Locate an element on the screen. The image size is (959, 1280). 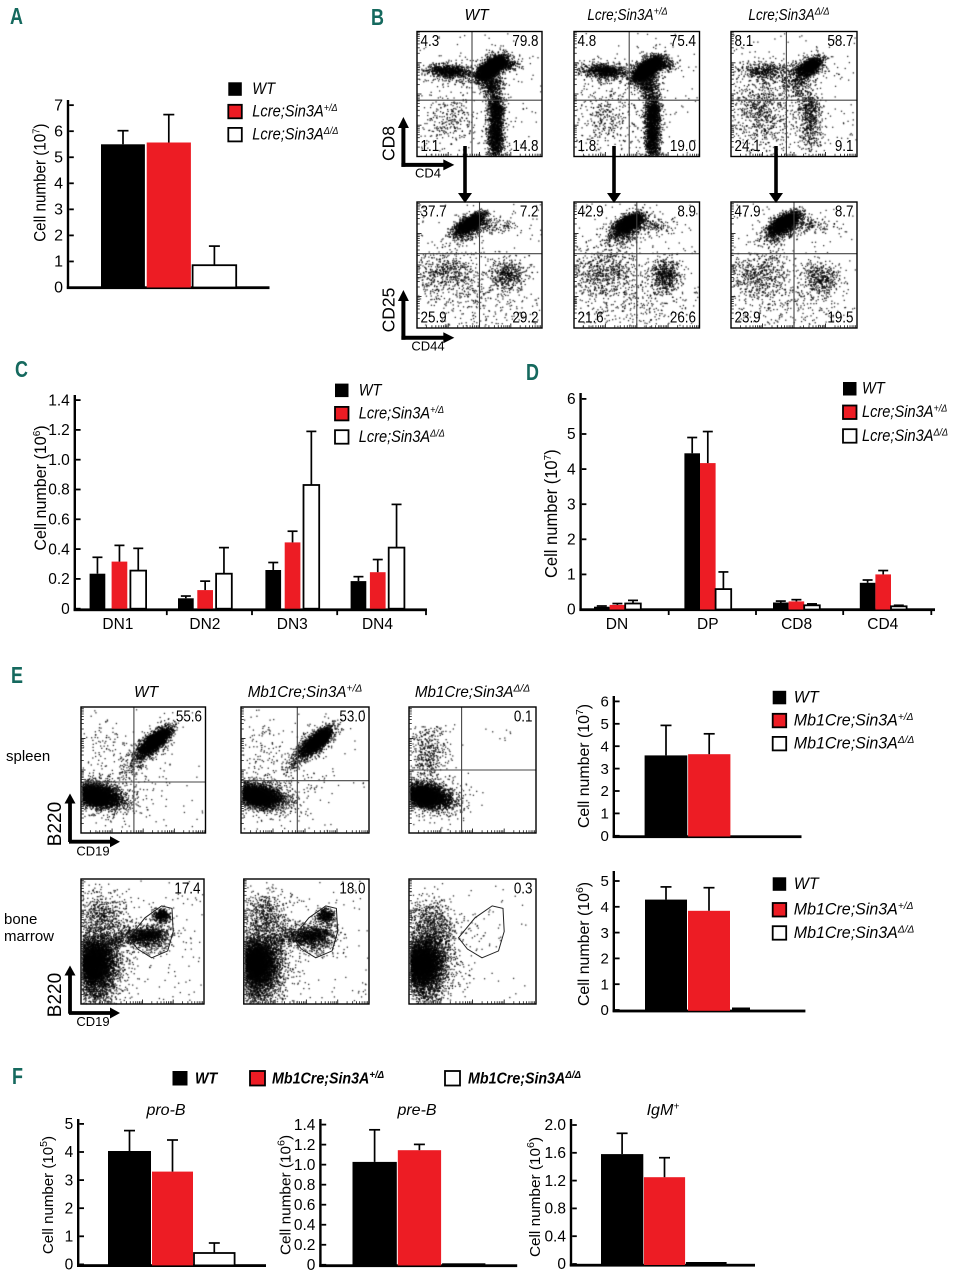
svg-text: 9.1 is located at coordinates (844, 146).